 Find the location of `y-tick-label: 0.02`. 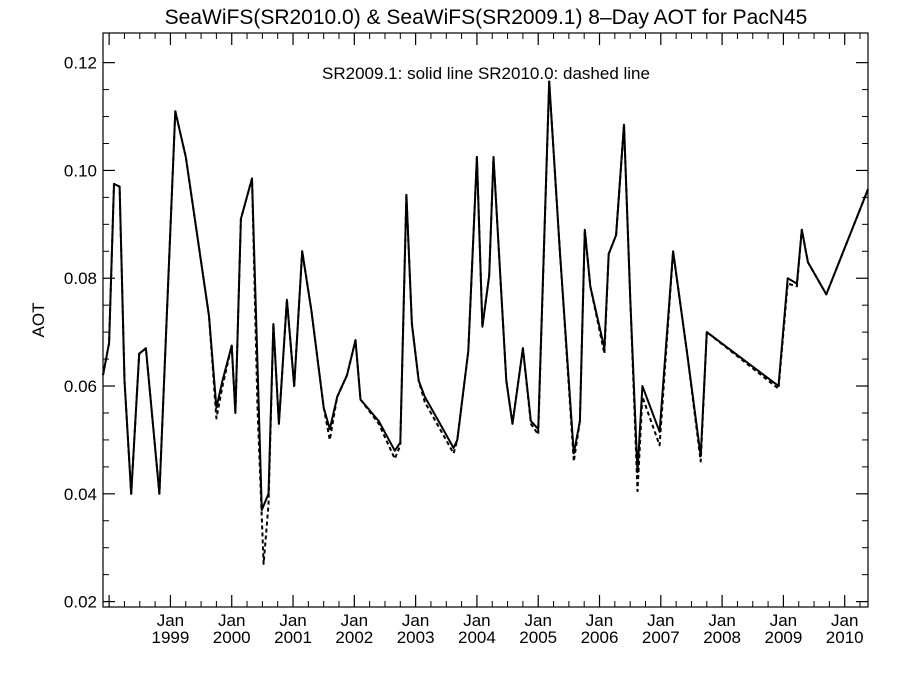

y-tick-label: 0.02 is located at coordinates (80, 602).